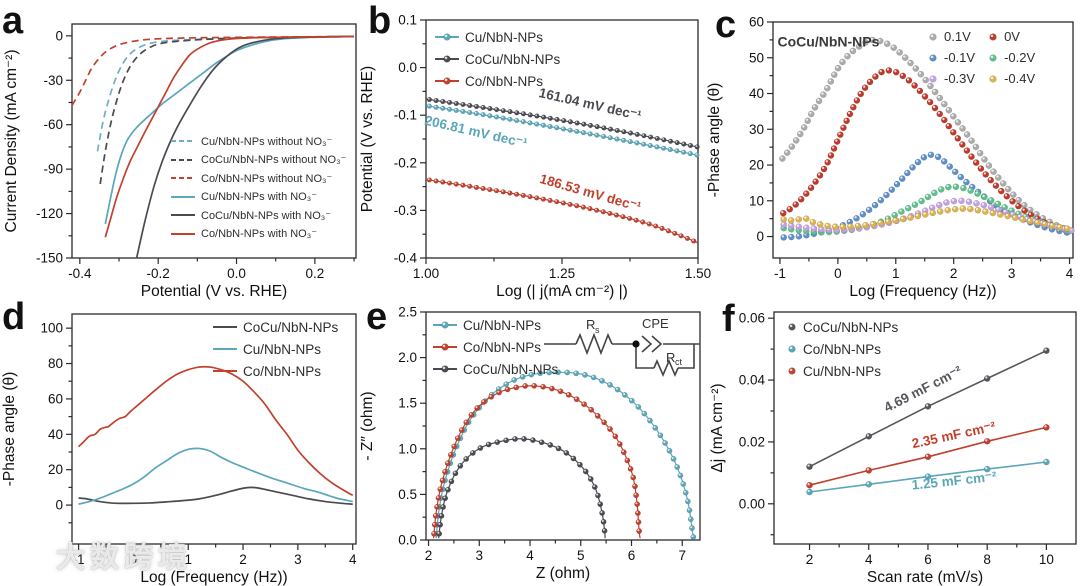  What do you see at coordinates (502, 325) in the screenshot?
I see `legend-label: Cu/NbN-NPs` at bounding box center [502, 325].